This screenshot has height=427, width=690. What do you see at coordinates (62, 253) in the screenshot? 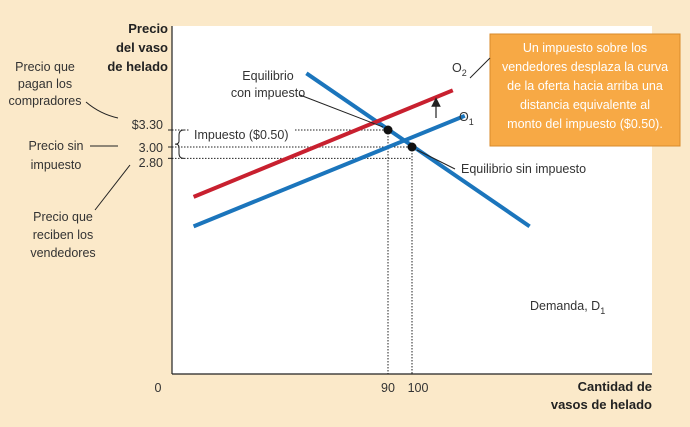
I see `side-label-sellers-line3: vendedores` at bounding box center [62, 253].